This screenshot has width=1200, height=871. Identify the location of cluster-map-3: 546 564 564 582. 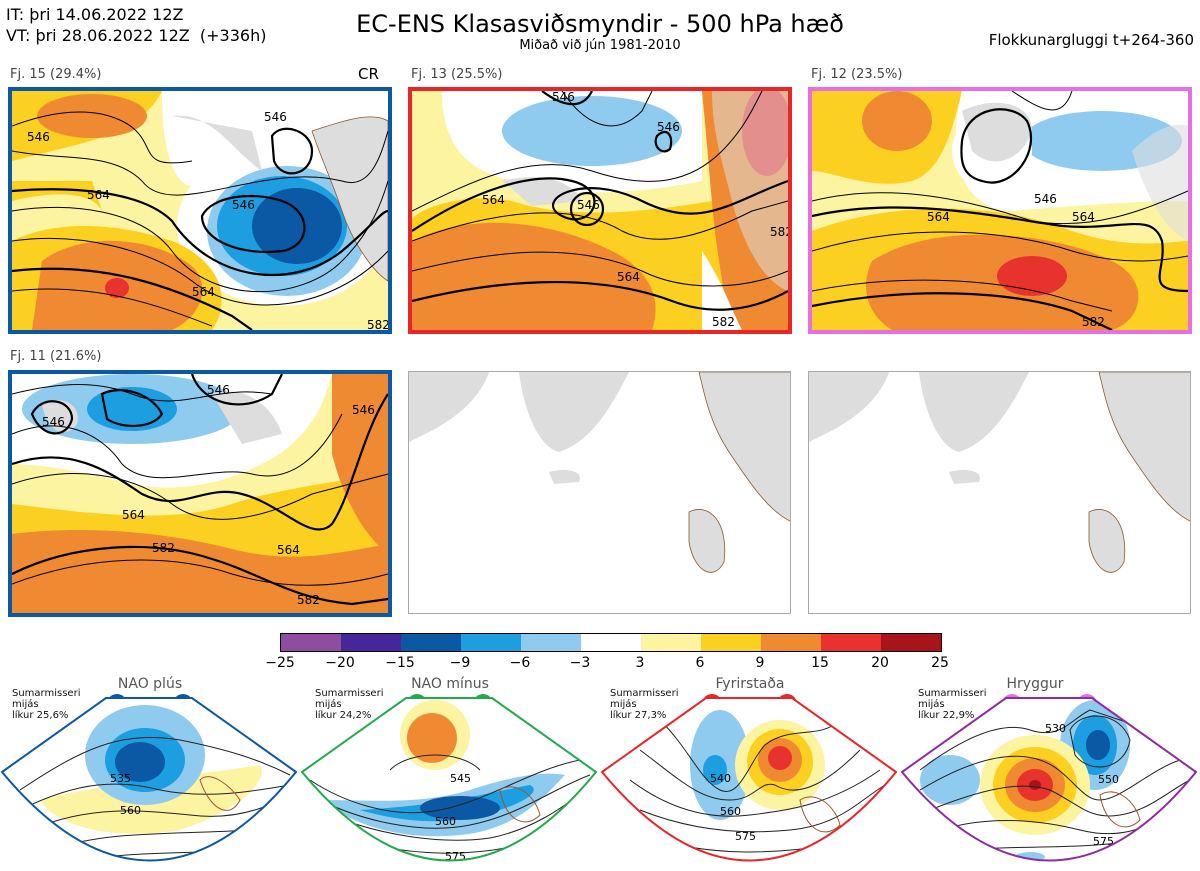
(1000, 210).